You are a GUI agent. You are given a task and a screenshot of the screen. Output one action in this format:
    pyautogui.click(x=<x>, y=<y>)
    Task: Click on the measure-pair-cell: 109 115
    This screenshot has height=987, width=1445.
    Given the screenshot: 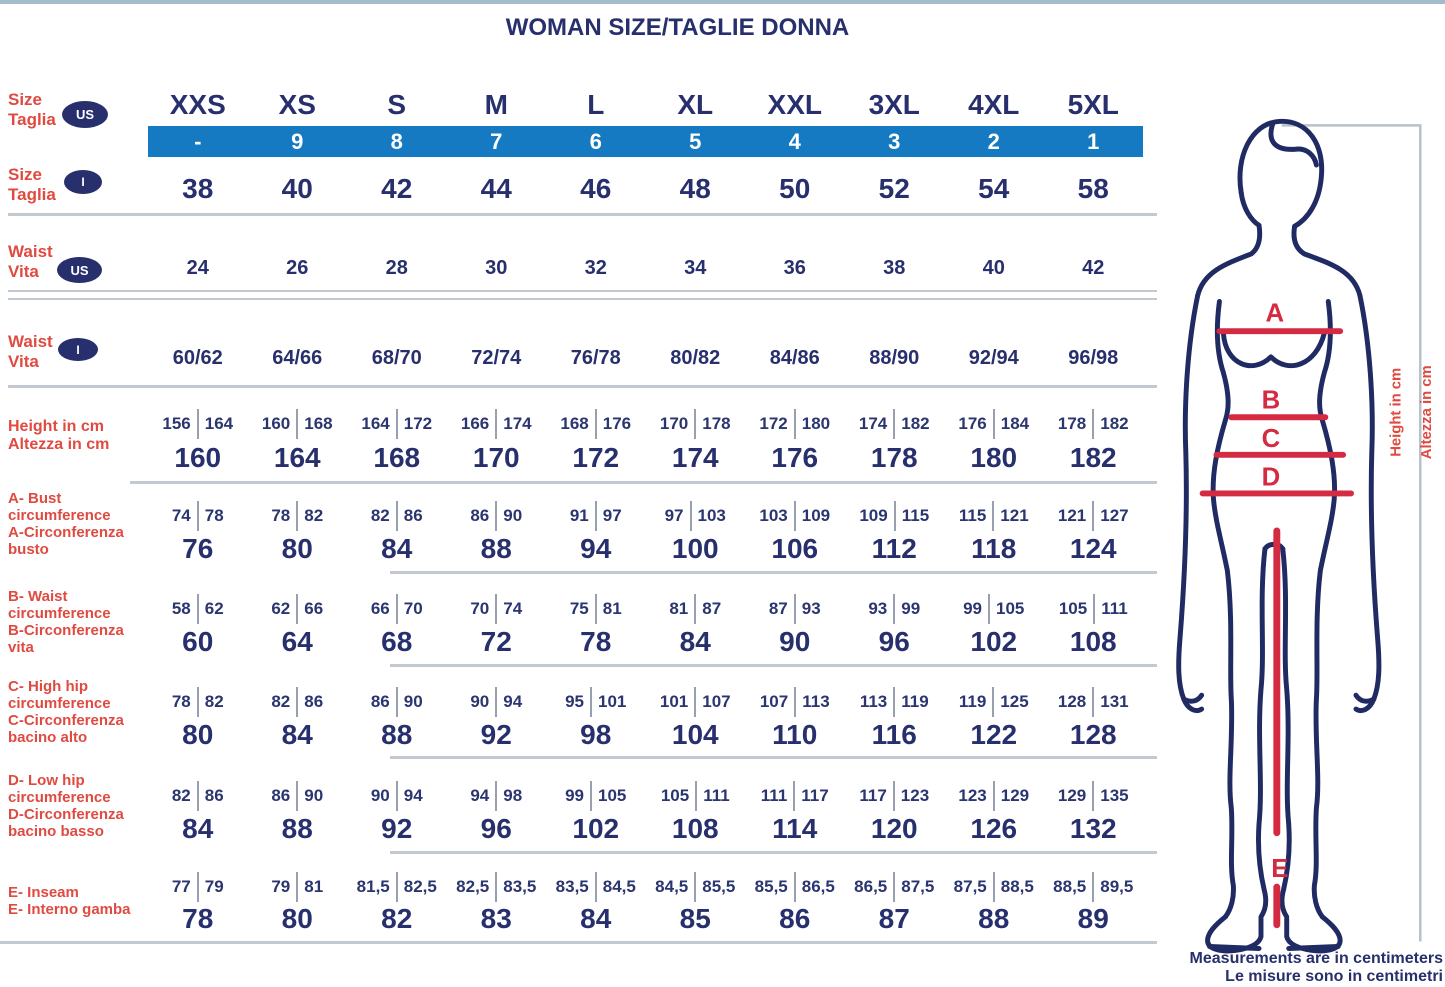 What is the action you would take?
    pyautogui.click(x=895, y=516)
    